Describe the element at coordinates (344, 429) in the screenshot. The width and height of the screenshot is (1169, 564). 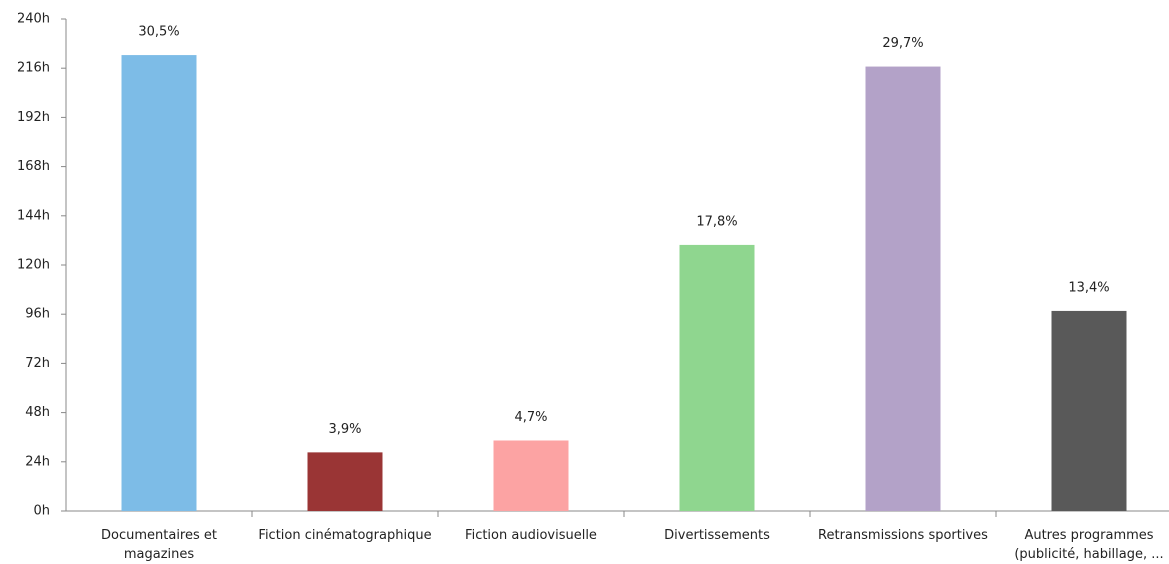
I see `data-label: 3,9%` at that location.